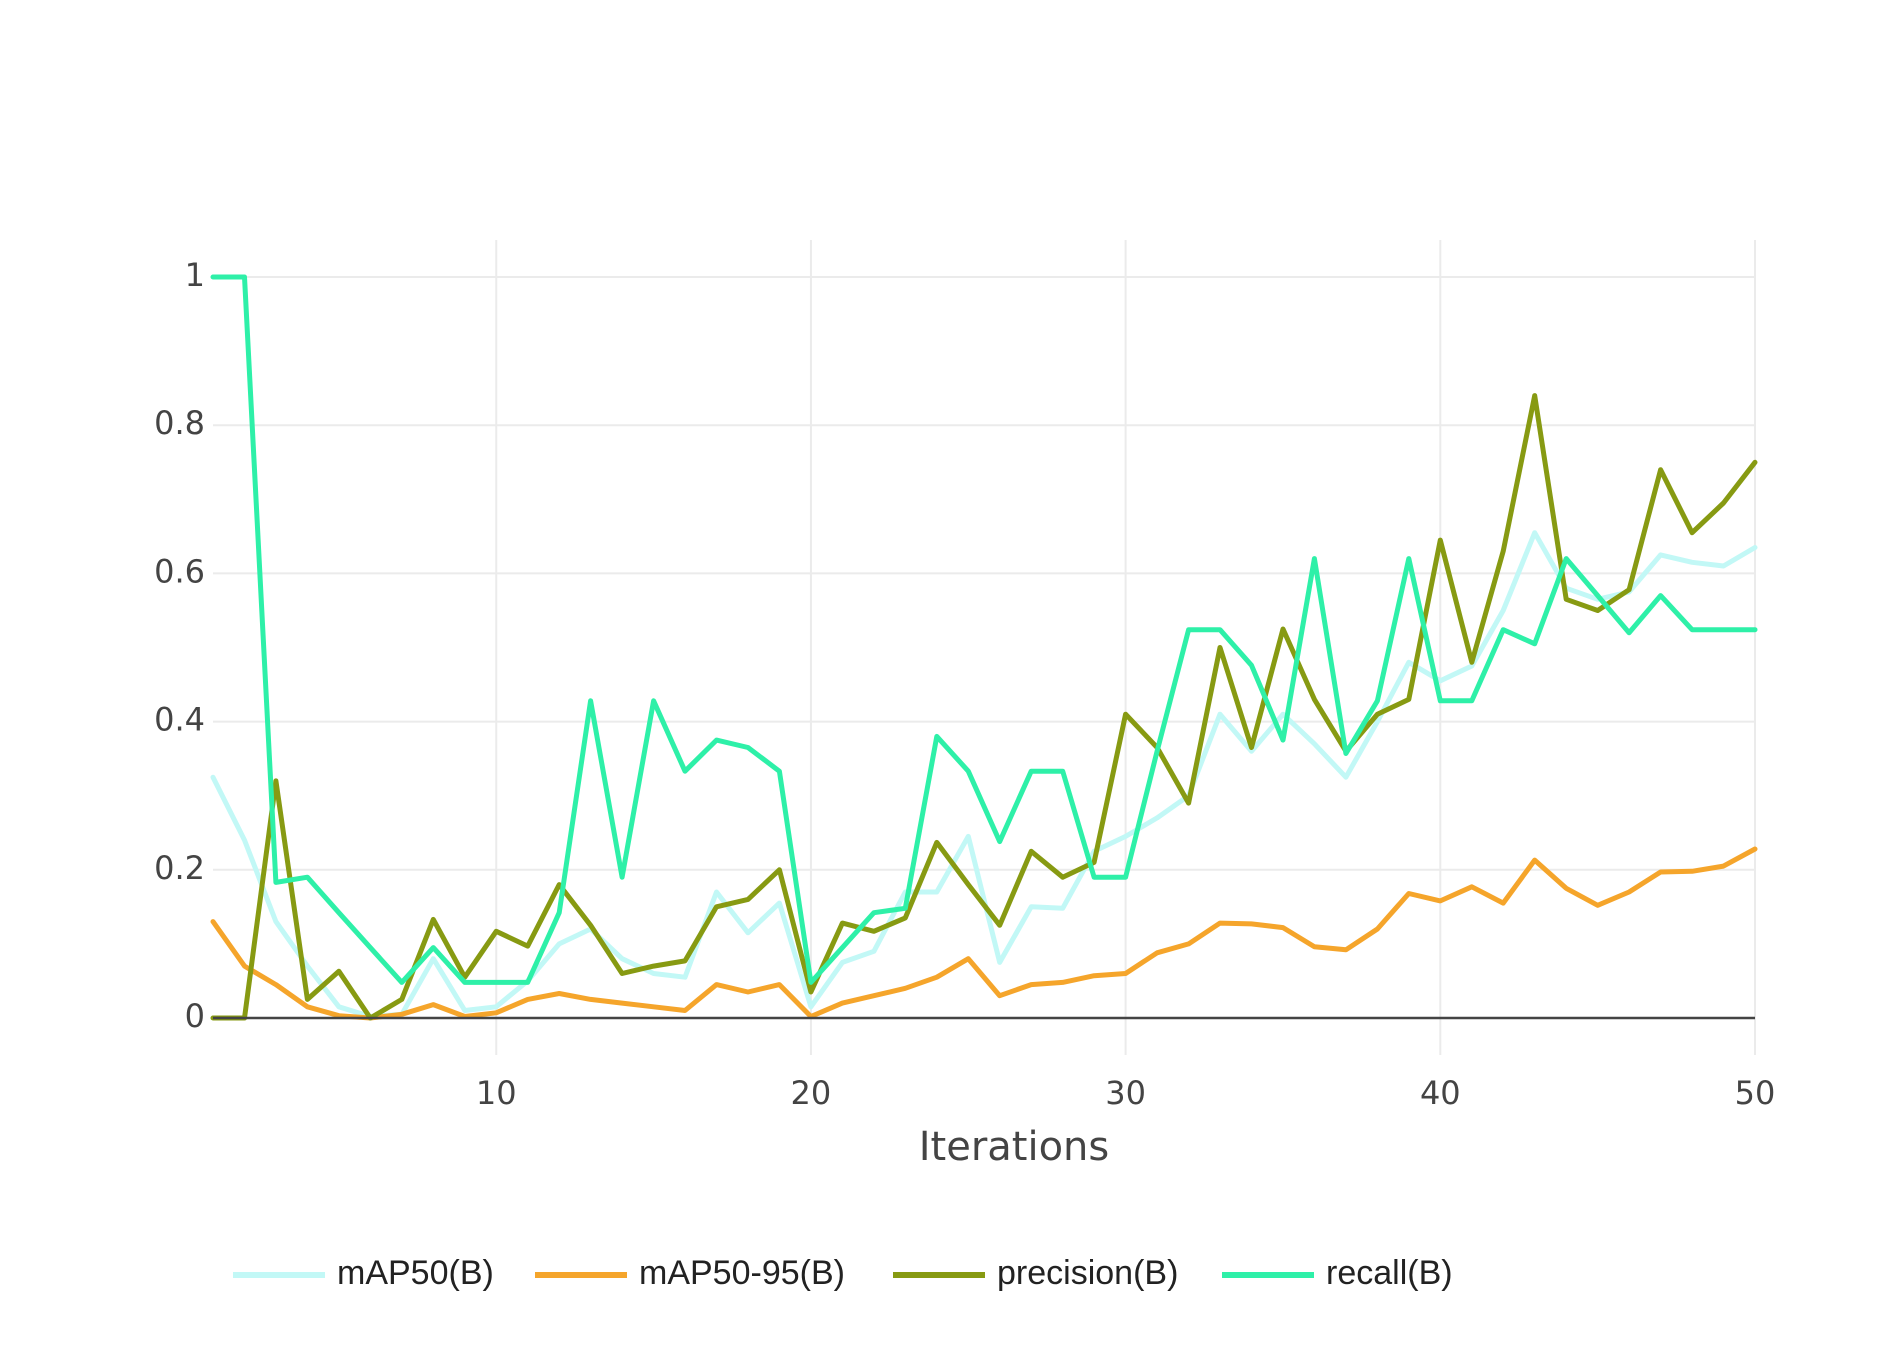 The width and height of the screenshot is (1896, 1350). What do you see at coordinates (179, 868) in the screenshot?
I see `y-tick-label: 0.2` at bounding box center [179, 868].